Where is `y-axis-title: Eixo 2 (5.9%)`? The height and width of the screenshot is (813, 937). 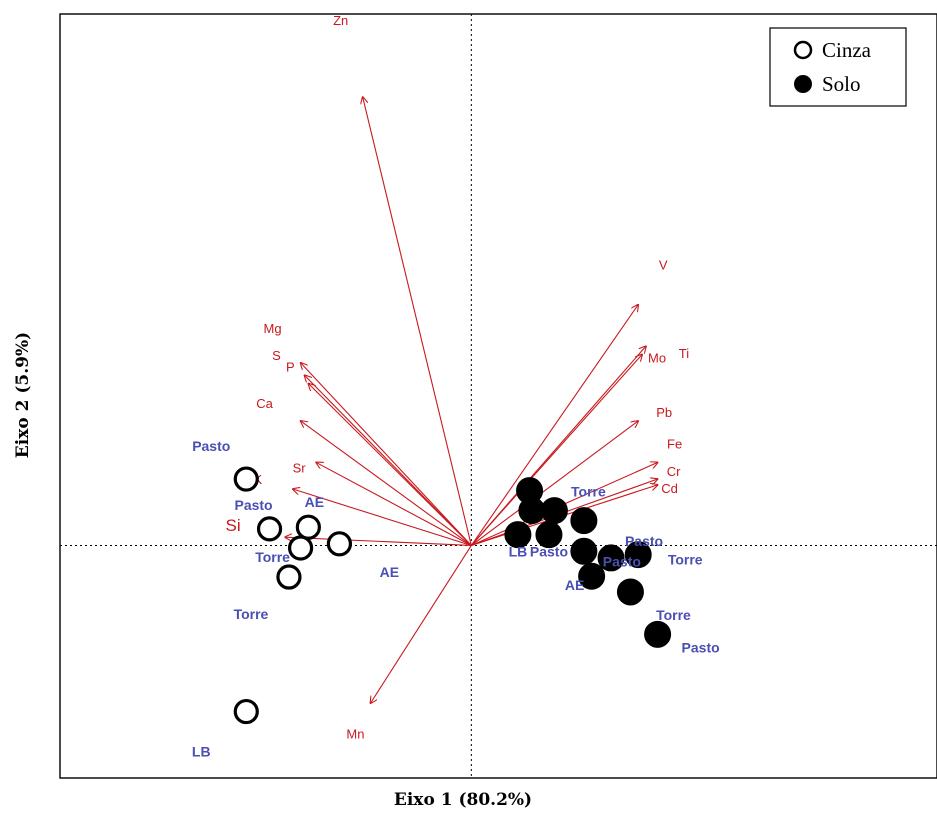
y-axis-title: Eixo 2 (5.9%) is located at coordinates (23, 395).